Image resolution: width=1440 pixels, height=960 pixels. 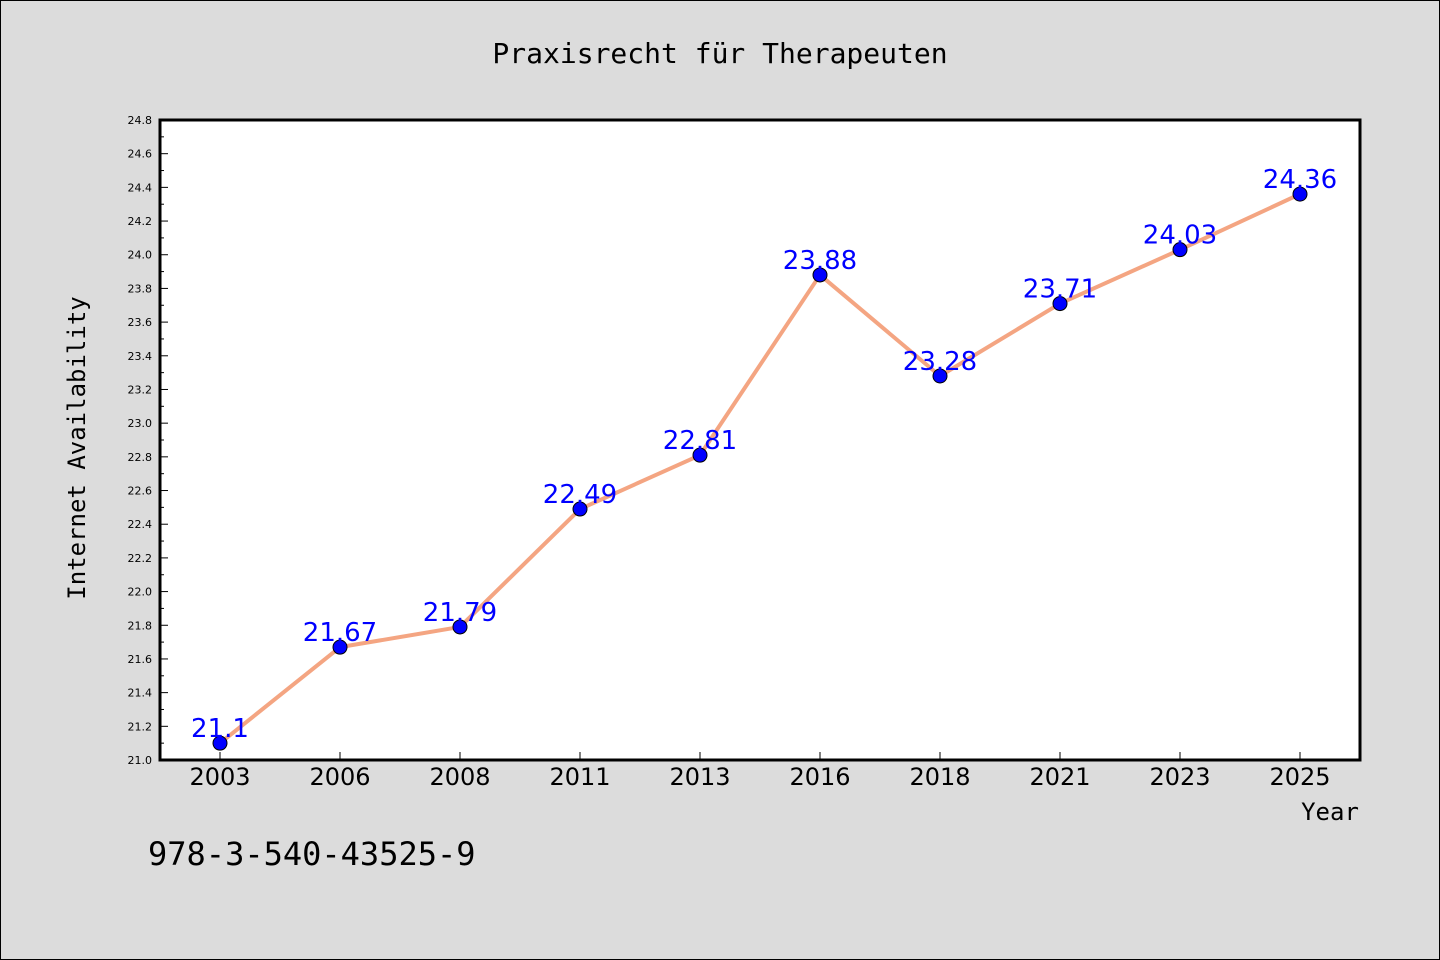 What do you see at coordinates (579, 777) in the screenshot?
I see `x-tick-label: 2011` at bounding box center [579, 777].